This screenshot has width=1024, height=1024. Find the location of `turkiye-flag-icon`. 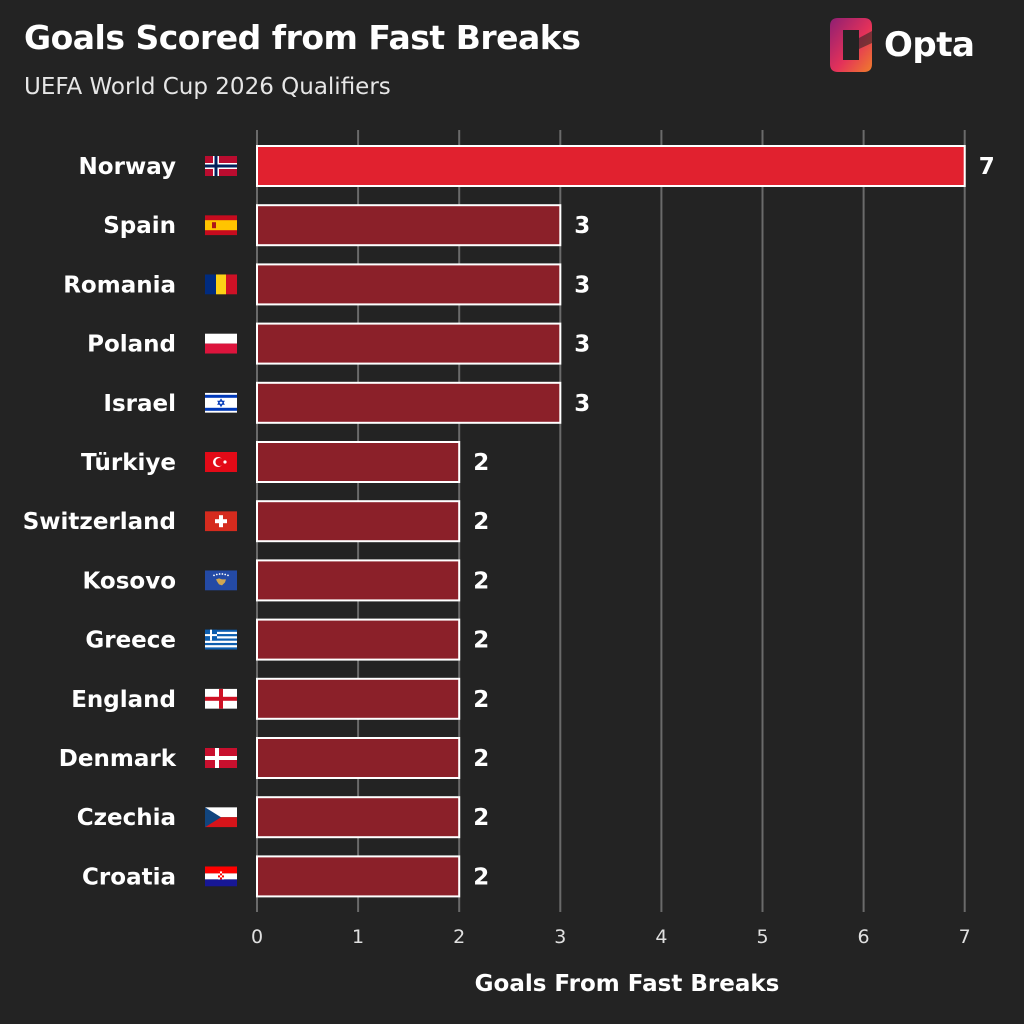

turkiye-flag-icon is located at coordinates (221, 462).